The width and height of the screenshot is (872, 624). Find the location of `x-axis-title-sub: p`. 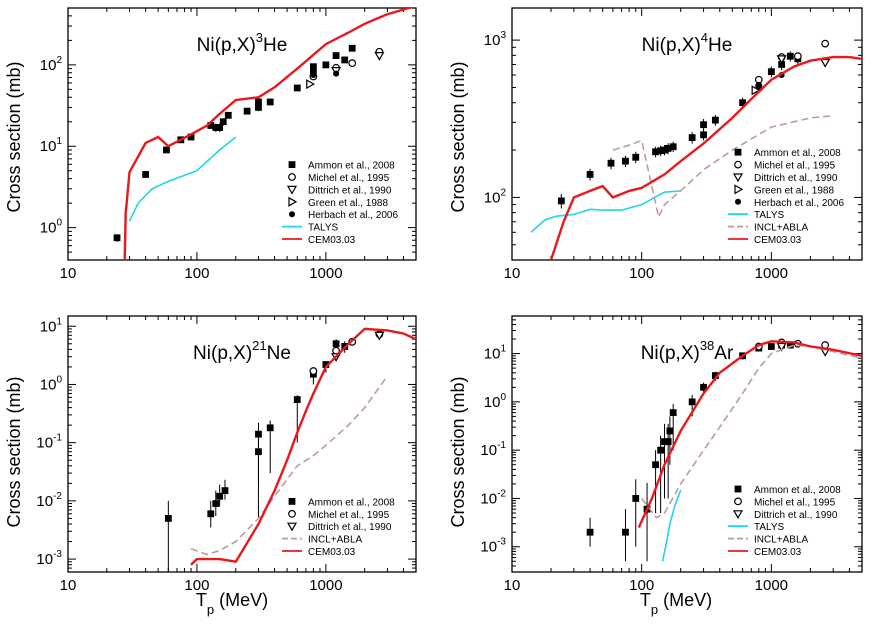

x-axis-title-sub: p is located at coordinates (654, 609).